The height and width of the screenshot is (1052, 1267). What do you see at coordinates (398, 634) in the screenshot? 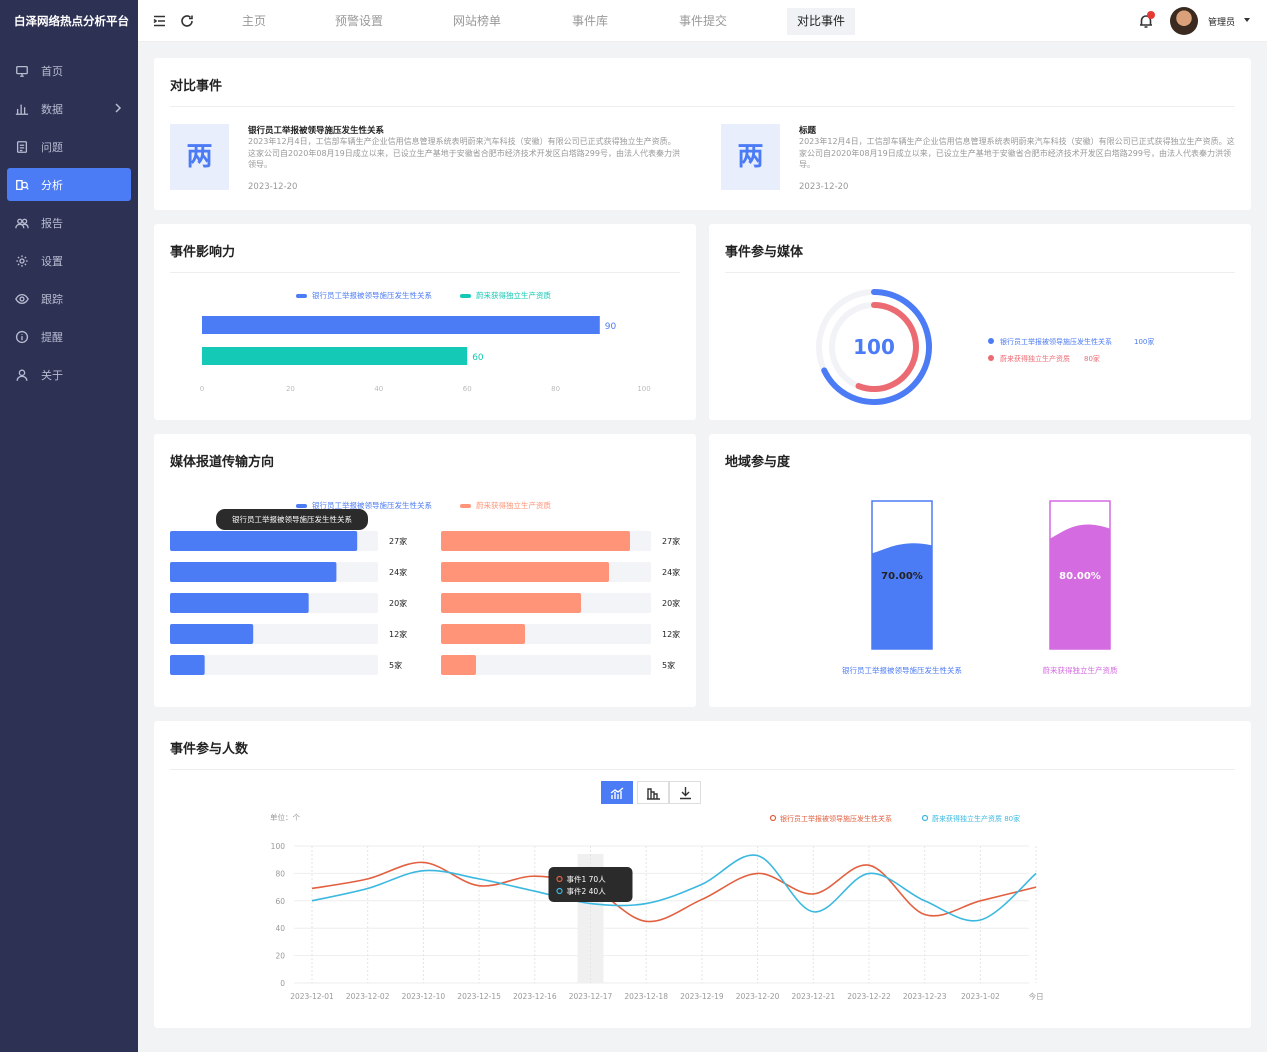
I see `bar-value-label: 12家` at bounding box center [398, 634].